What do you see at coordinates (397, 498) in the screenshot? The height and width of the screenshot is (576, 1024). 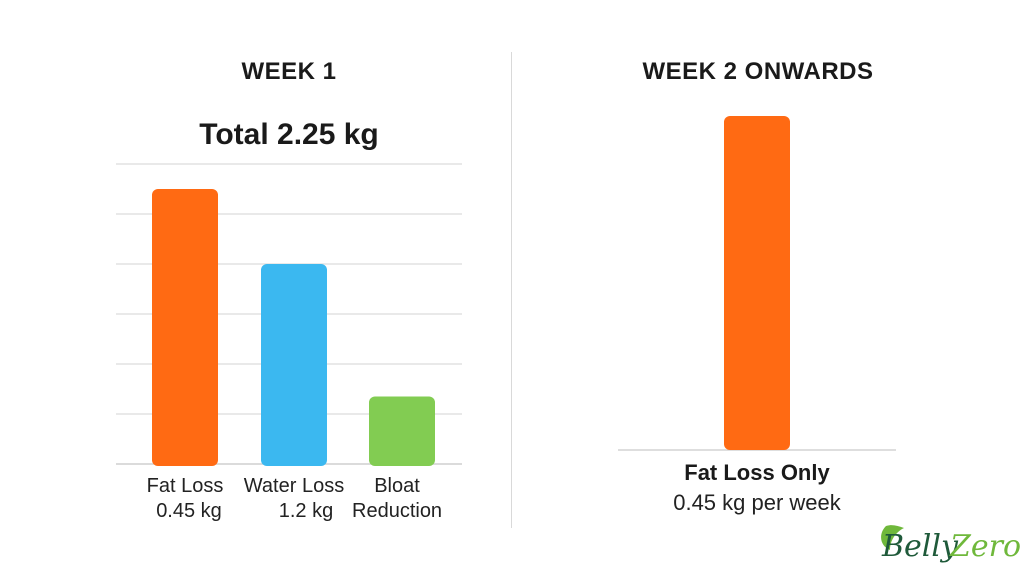 I see `week1-cat-bloat: Bloat Reduction` at bounding box center [397, 498].